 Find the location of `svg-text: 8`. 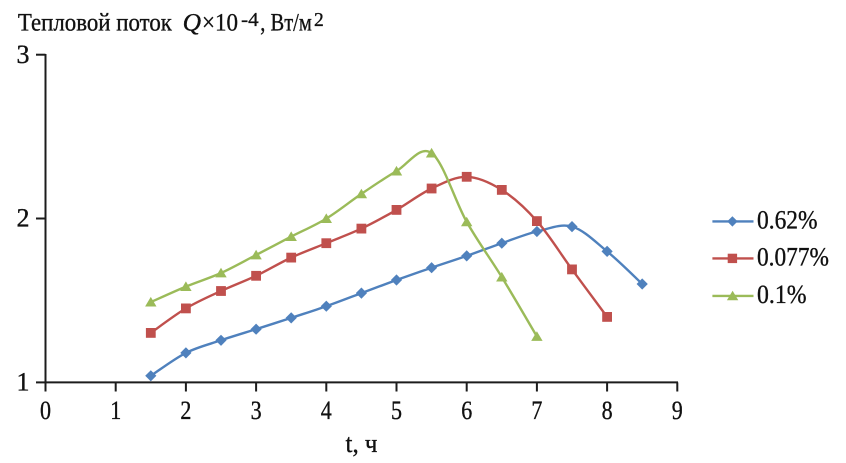

svg-text: 8 is located at coordinates (607, 410).